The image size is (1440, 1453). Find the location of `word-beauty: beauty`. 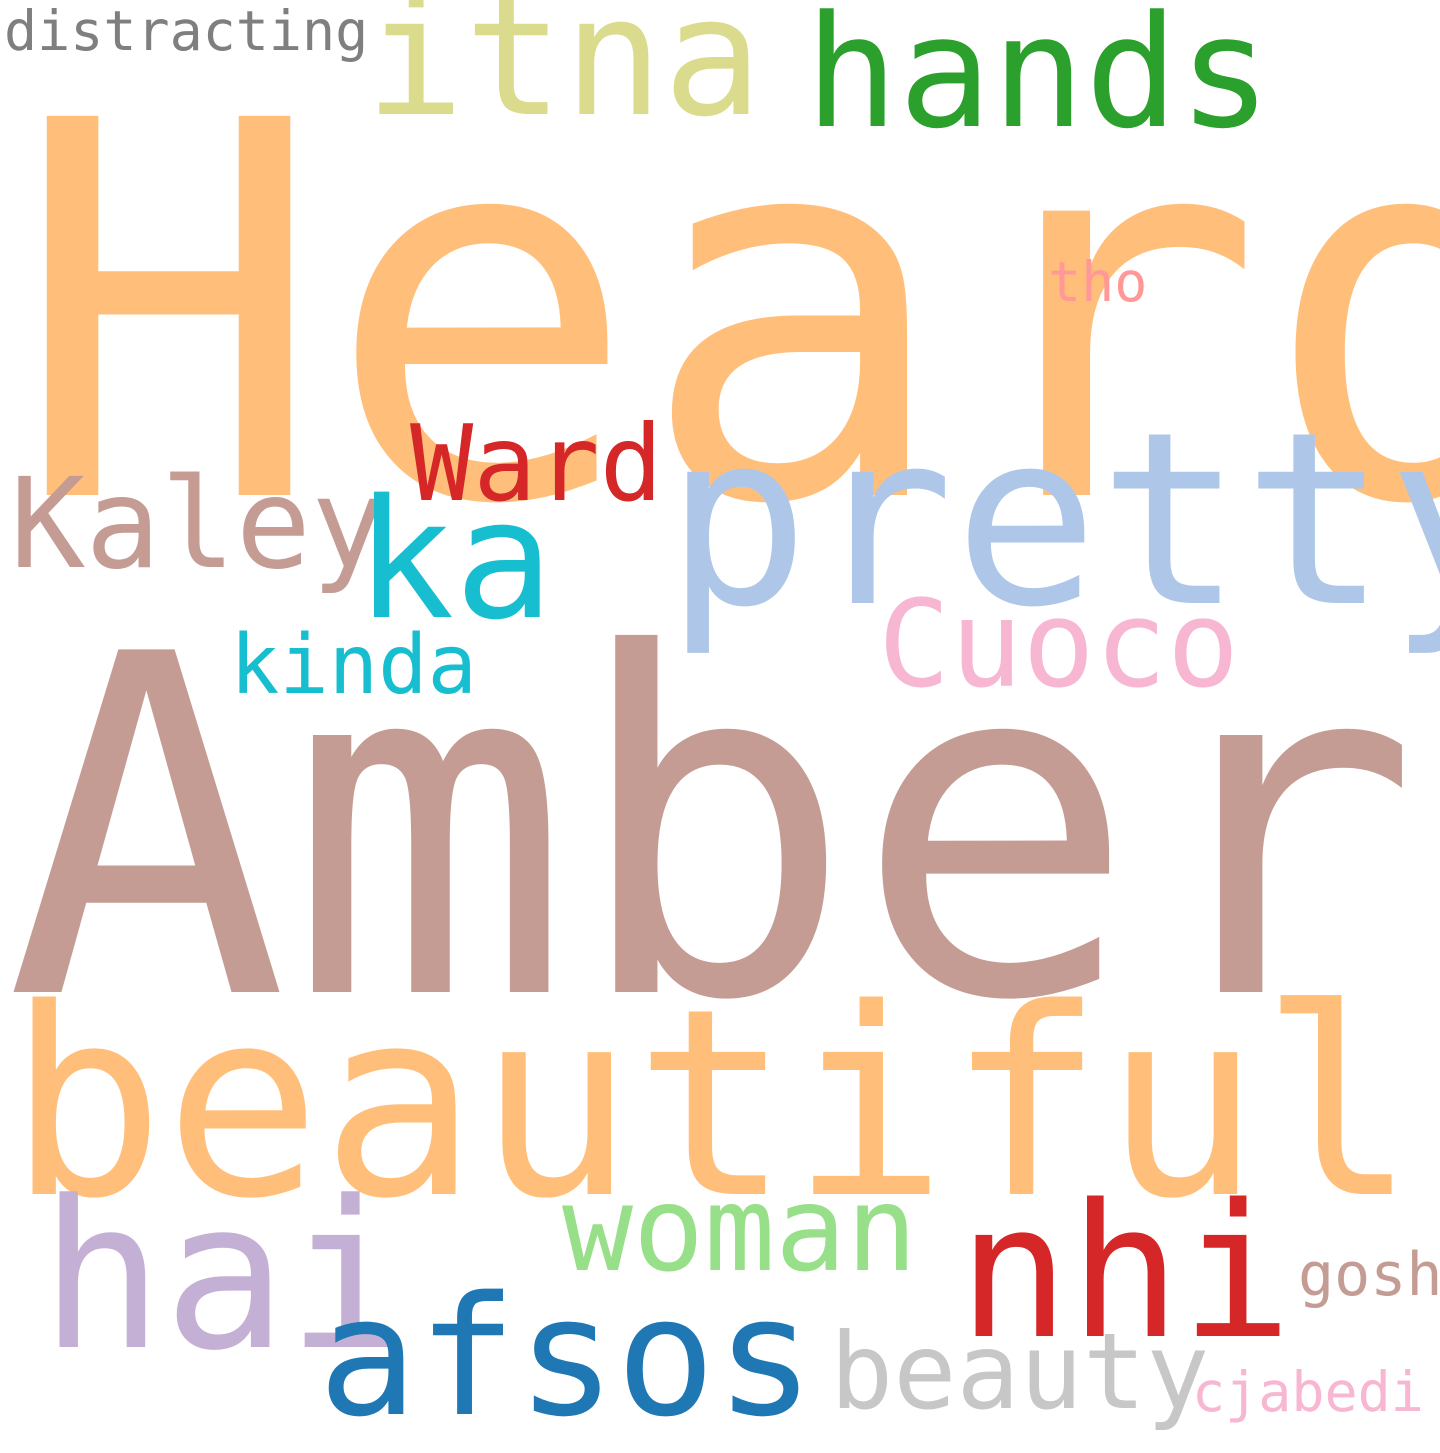

word-beauty: beauty is located at coordinates (1020, 1372).